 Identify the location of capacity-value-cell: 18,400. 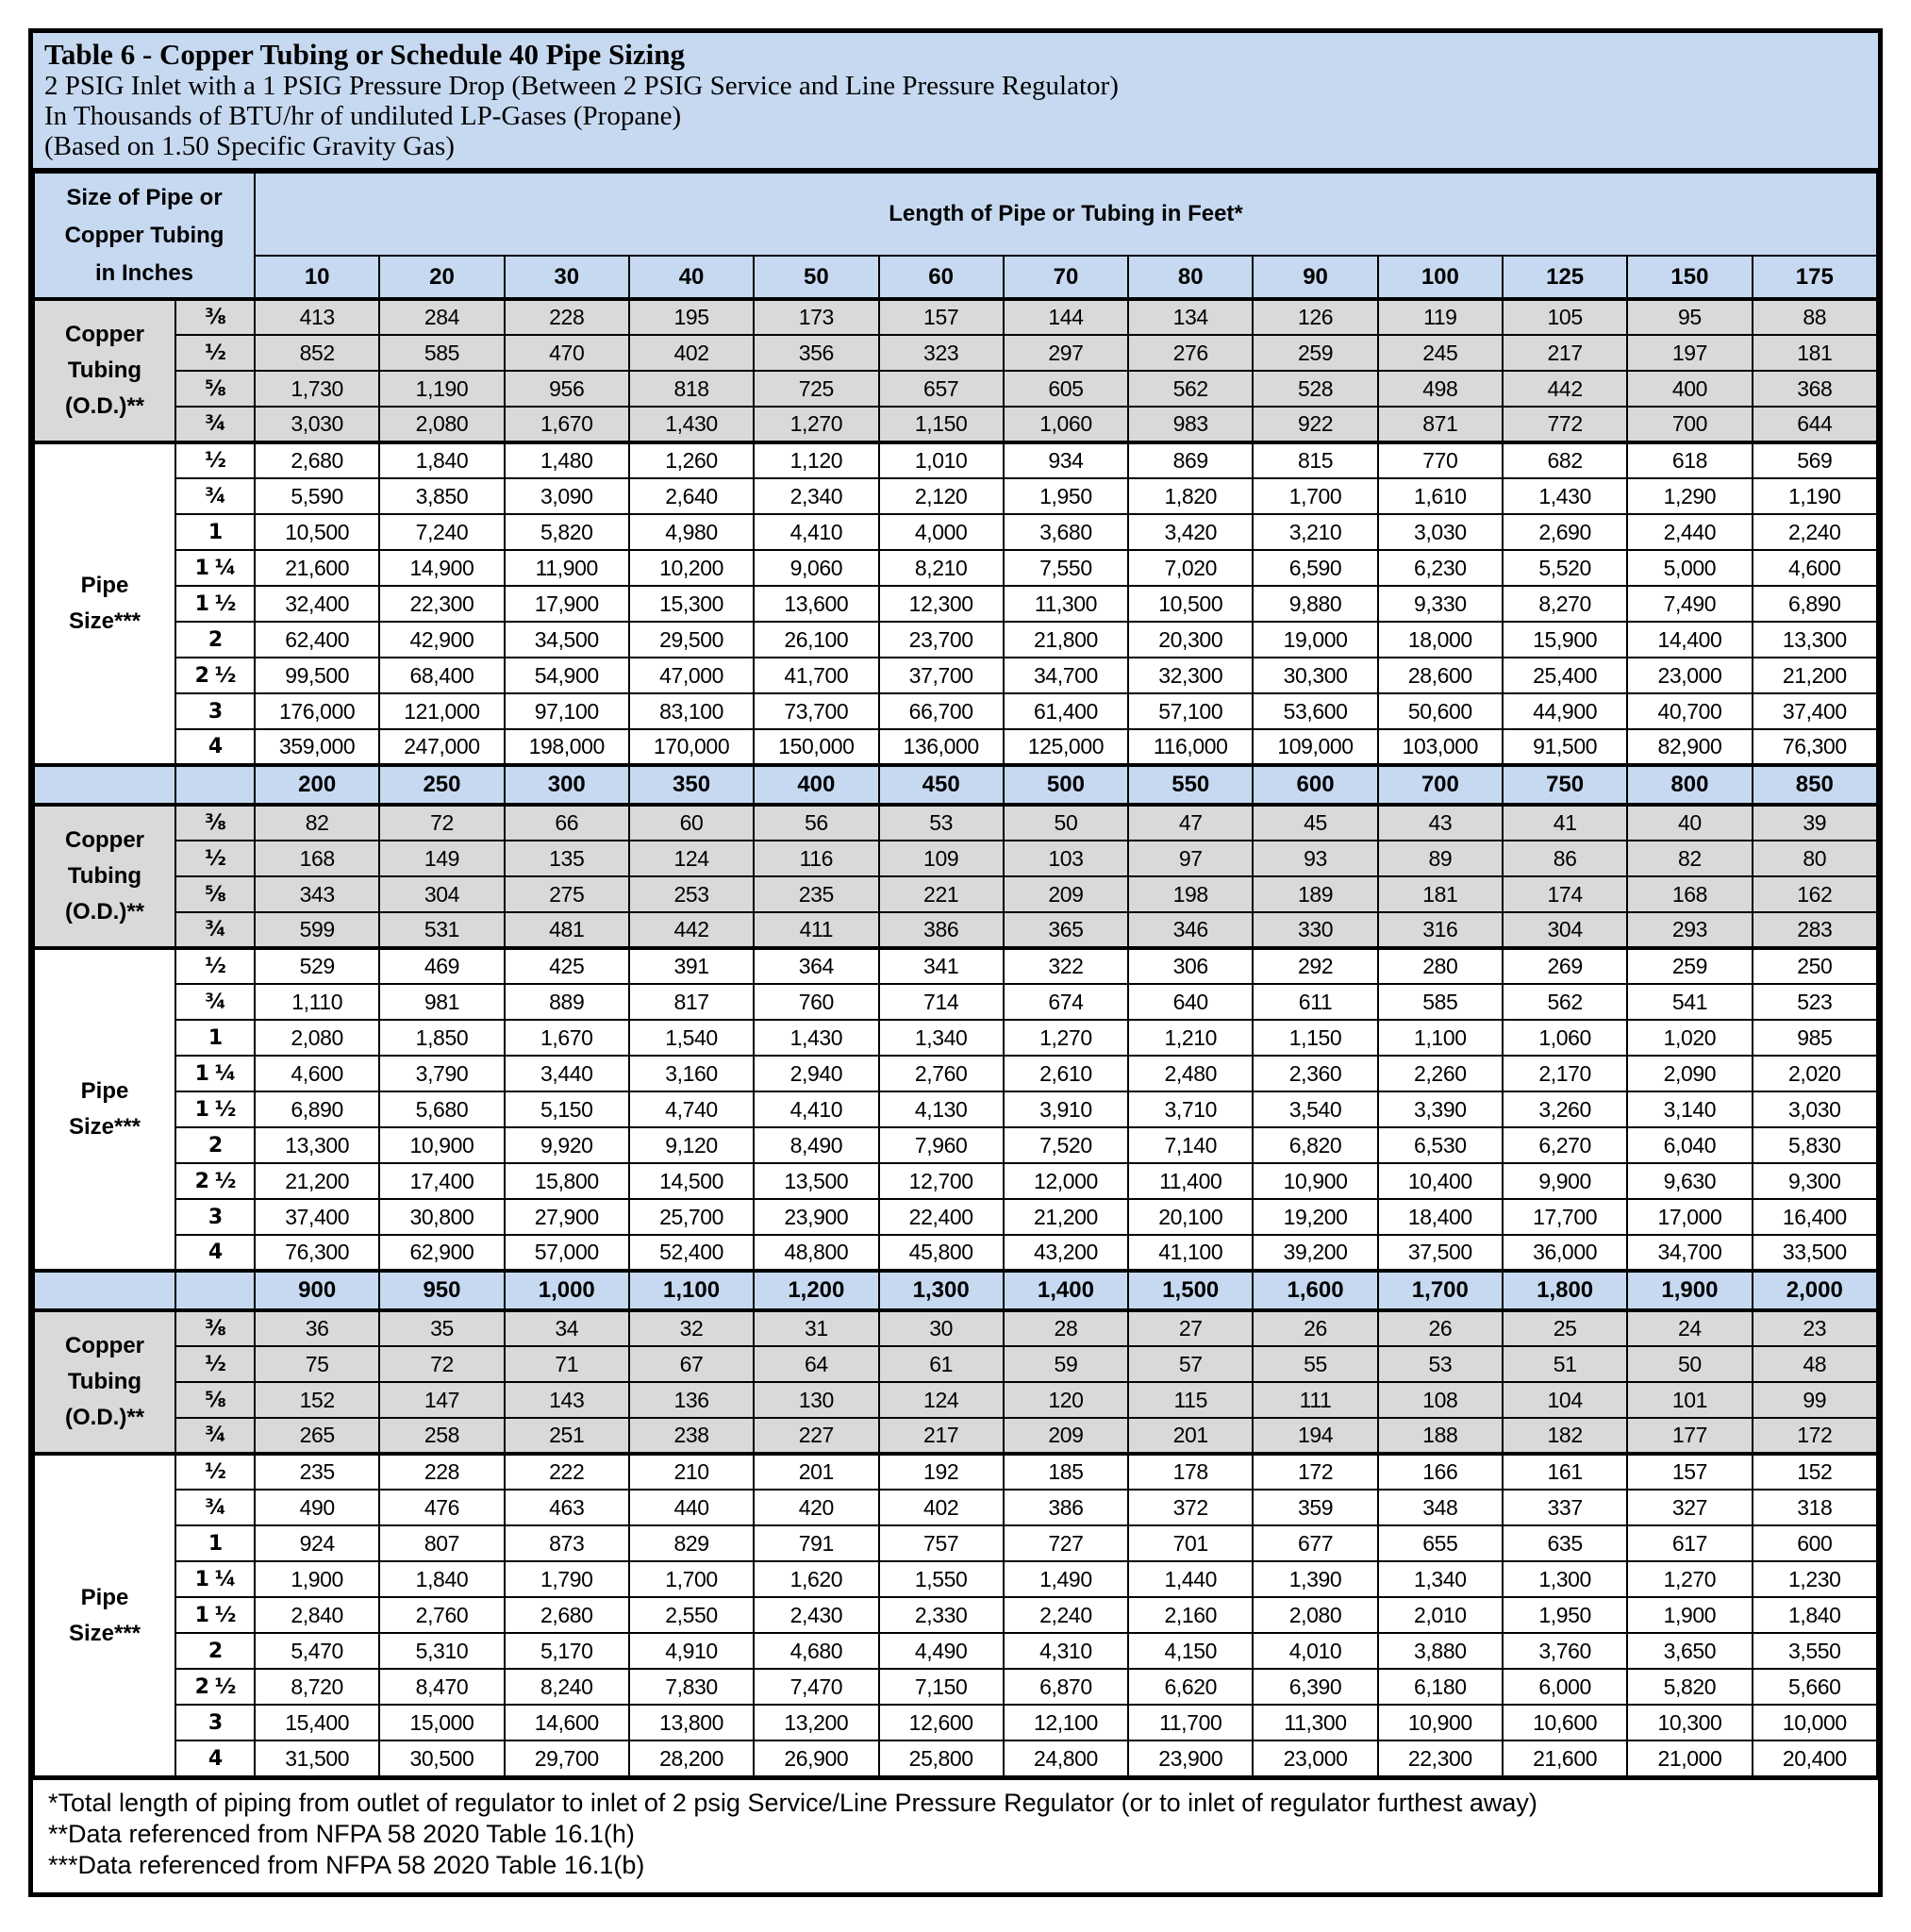
(1440, 1217).